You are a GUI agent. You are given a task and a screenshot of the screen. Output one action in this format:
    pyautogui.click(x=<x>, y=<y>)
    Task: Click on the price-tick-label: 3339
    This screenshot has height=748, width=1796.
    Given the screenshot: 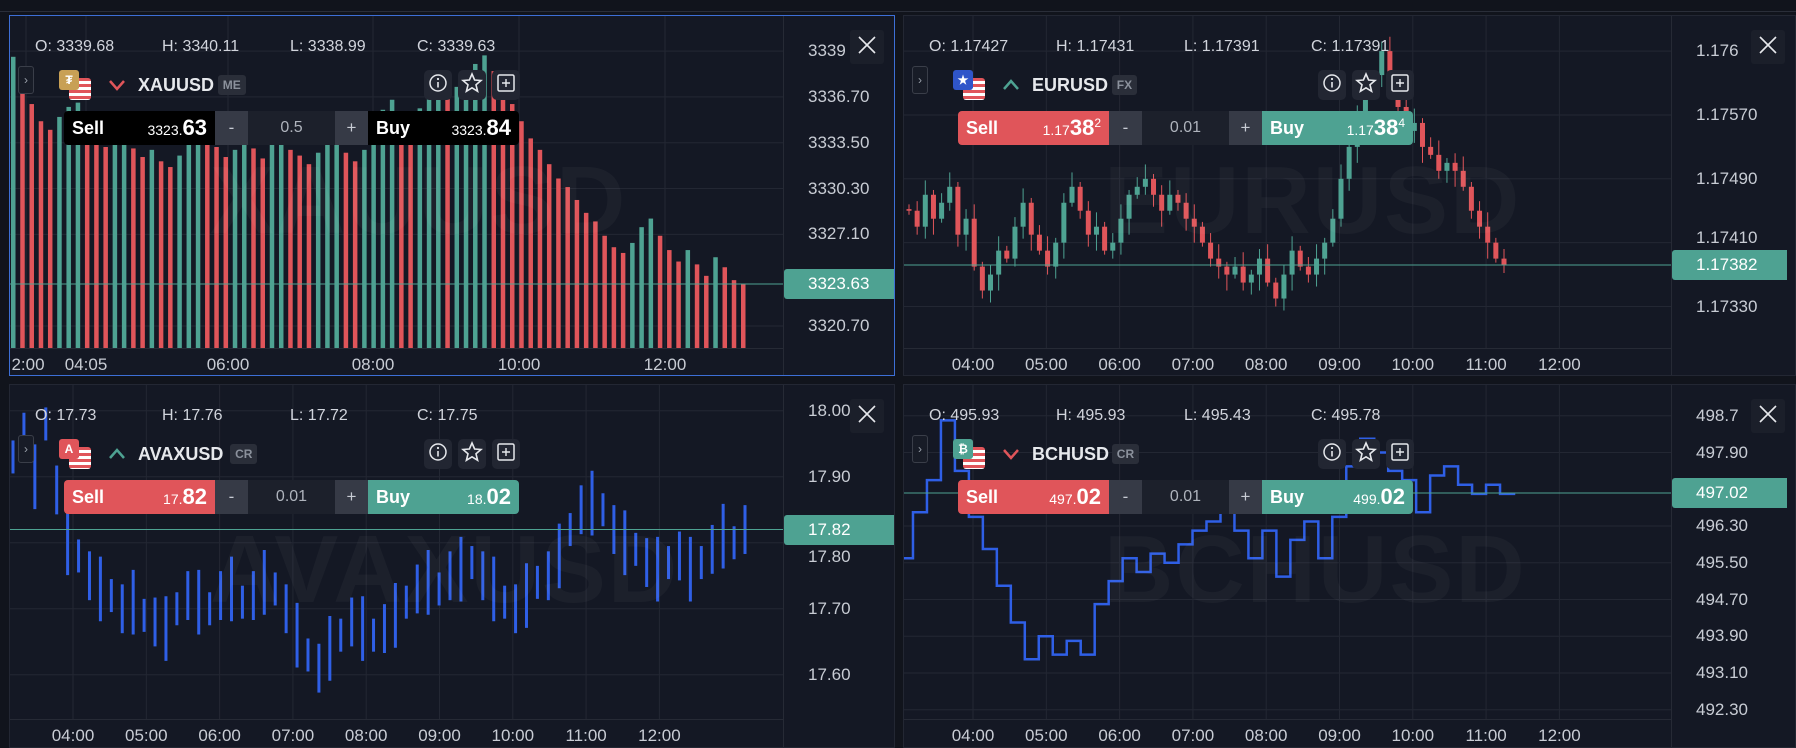 What is the action you would take?
    pyautogui.click(x=827, y=51)
    